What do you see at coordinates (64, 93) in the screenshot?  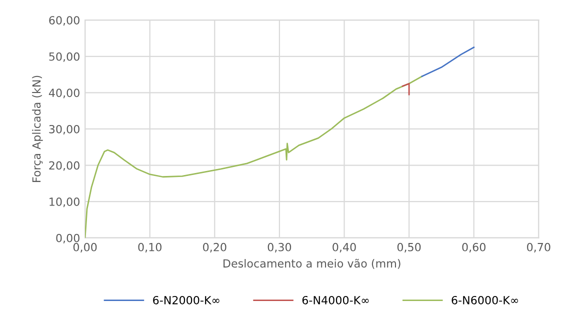 I see `y-tick-label: 40,00` at bounding box center [64, 93].